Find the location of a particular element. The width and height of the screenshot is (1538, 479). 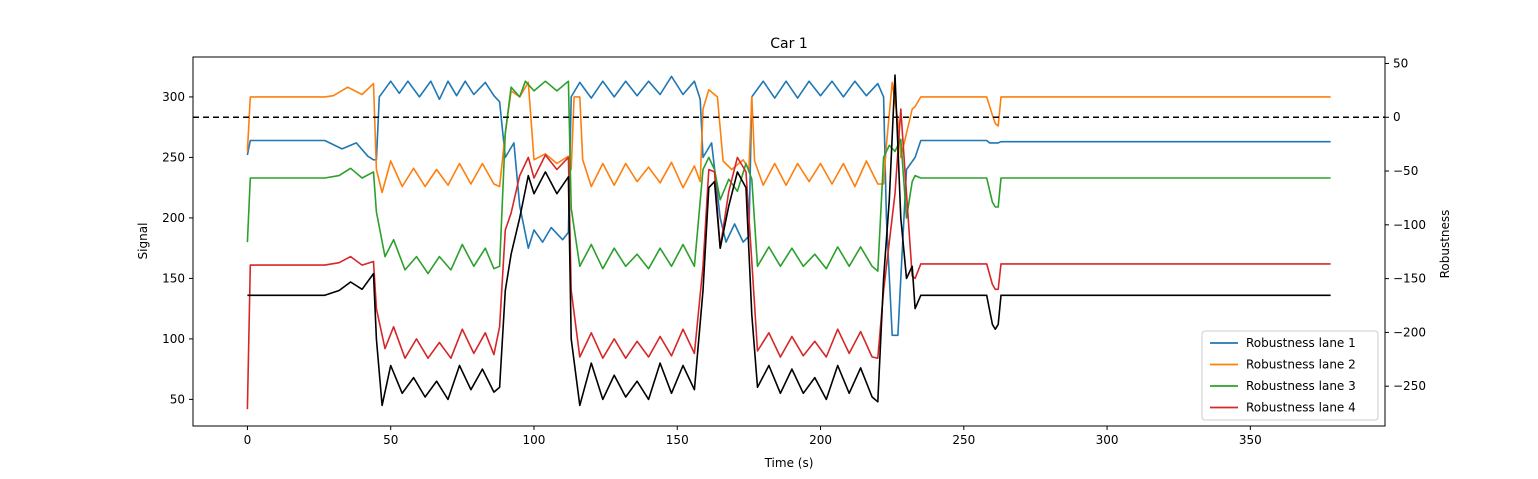

chart-title: Car 1 is located at coordinates (788, 44).